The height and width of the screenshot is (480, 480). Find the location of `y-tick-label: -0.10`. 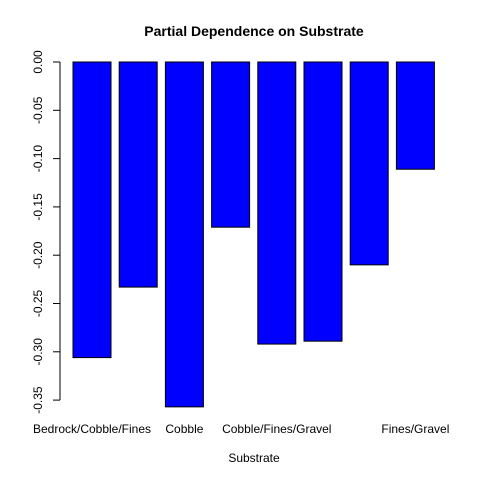

y-tick-label: -0.10 is located at coordinates (38, 159).